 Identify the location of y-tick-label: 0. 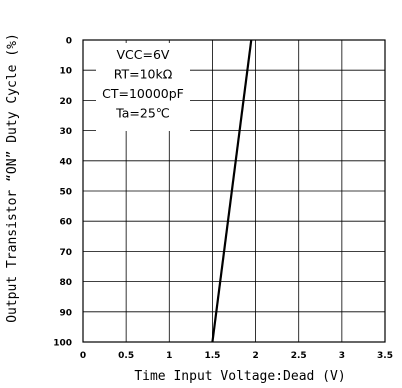
(69, 42).